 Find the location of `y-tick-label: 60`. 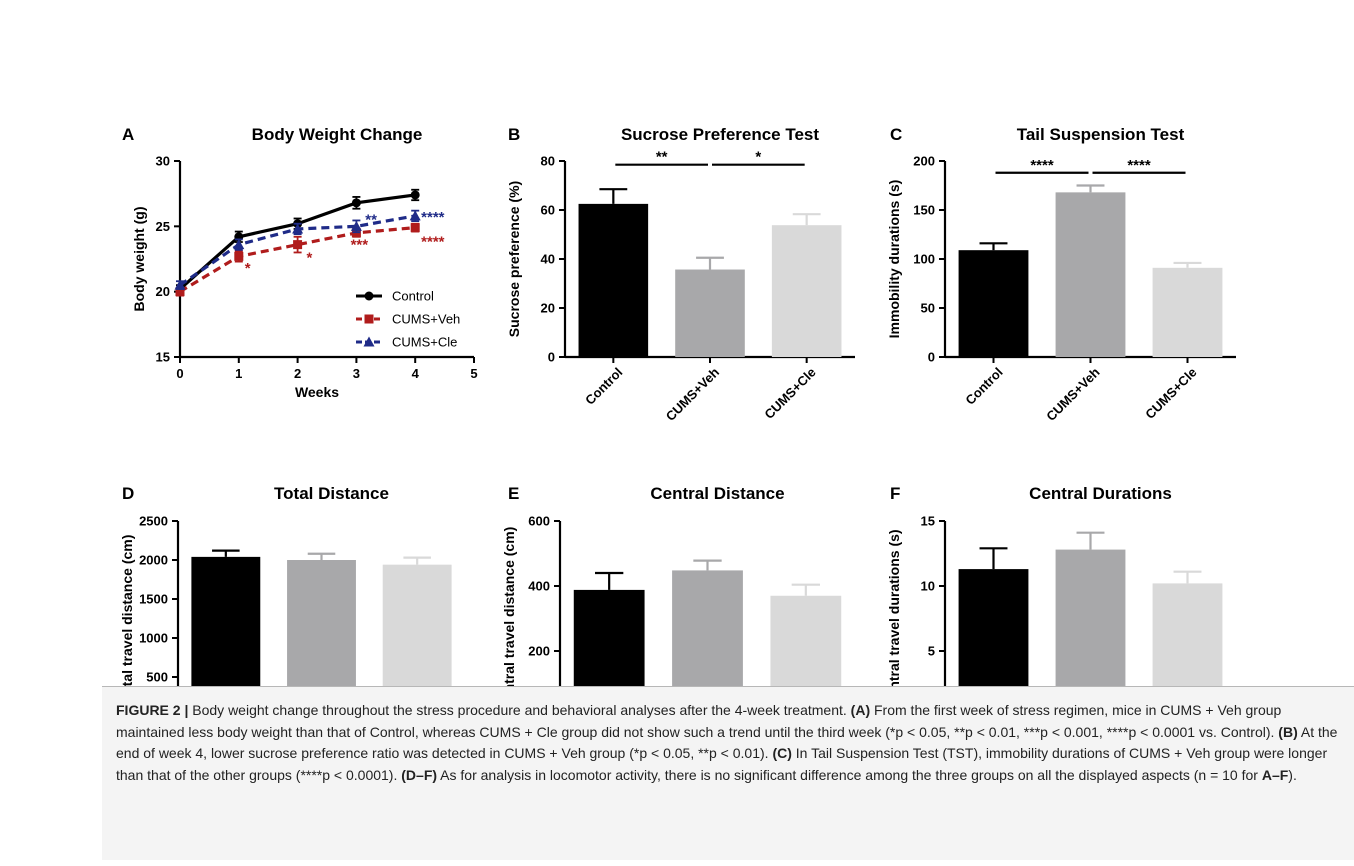

y-tick-label: 60 is located at coordinates (548, 210).